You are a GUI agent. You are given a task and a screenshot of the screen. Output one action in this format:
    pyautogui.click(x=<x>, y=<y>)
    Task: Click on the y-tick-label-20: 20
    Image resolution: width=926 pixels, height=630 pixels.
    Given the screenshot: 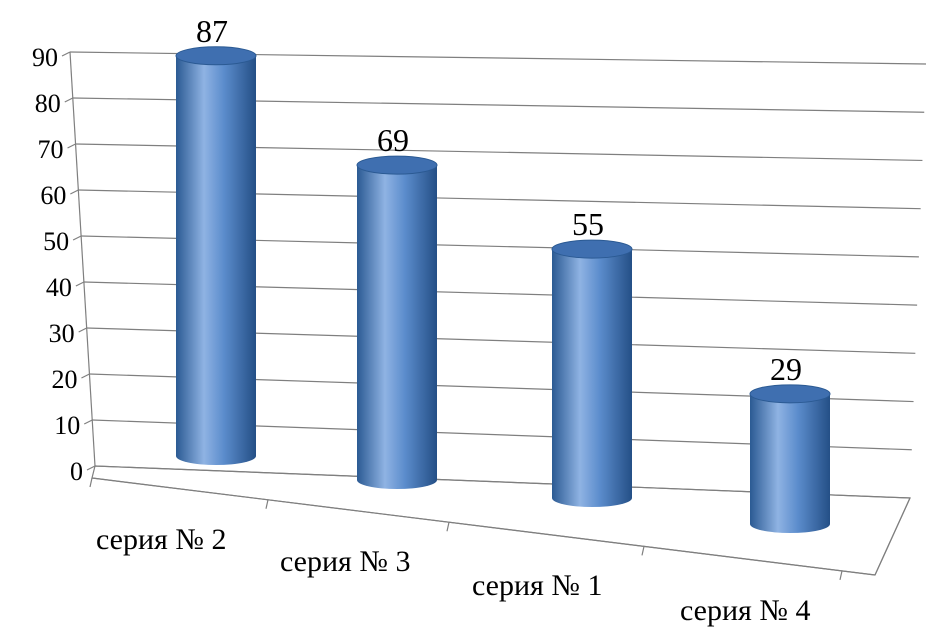 What is the action you would take?
    pyautogui.click(x=64, y=379)
    